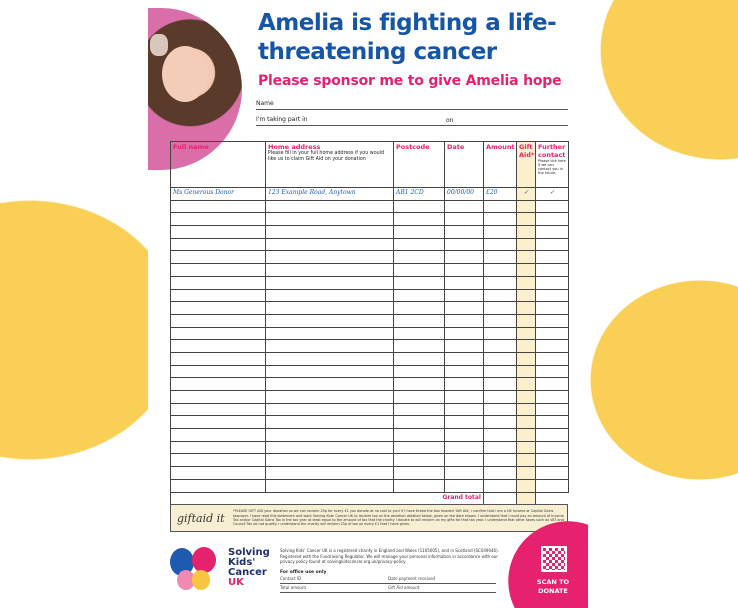 This screenshot has width=738, height=608. Describe the element at coordinates (554, 559) in the screenshot. I see `qr-code-icon` at that location.